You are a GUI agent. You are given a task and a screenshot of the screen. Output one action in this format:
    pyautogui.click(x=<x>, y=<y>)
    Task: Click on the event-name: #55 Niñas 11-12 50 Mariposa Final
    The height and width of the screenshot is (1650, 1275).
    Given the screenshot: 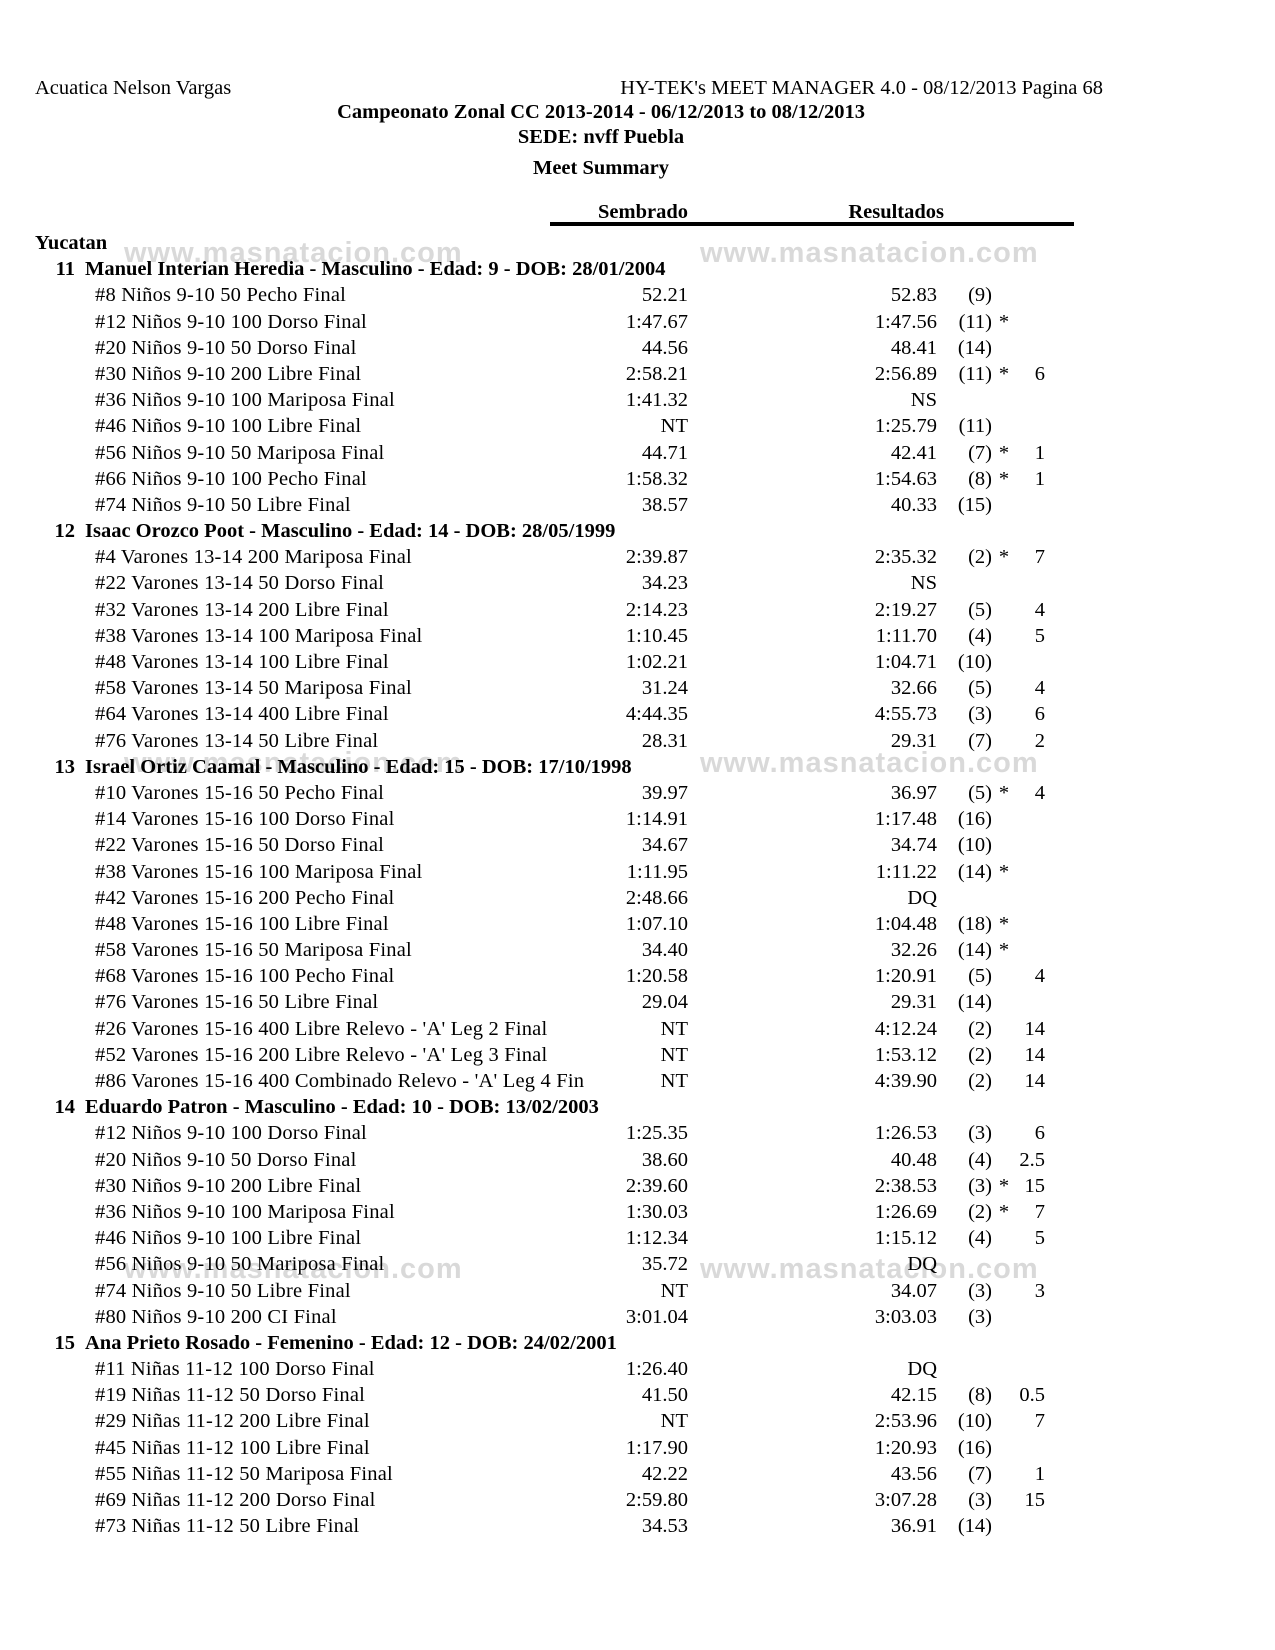 What is the action you would take?
    pyautogui.click(x=244, y=1473)
    